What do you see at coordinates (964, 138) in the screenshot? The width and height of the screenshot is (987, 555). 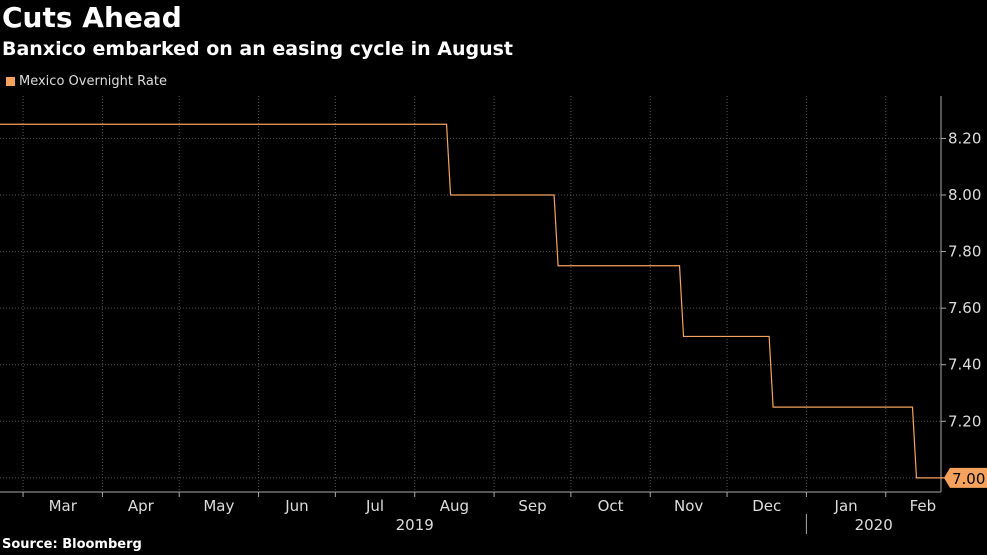 I see `y-tick-label: 8.20` at bounding box center [964, 138].